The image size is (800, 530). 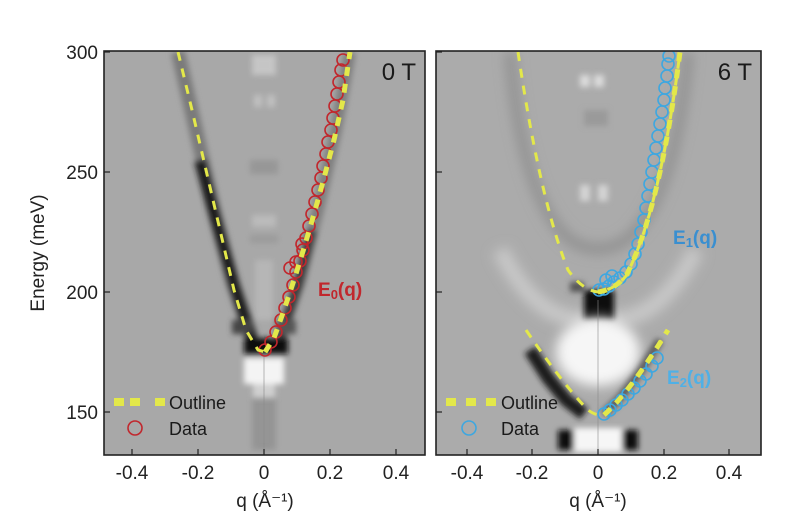 I want to click on y-tick-labels: 300 250 200 150, so click(x=82, y=233).